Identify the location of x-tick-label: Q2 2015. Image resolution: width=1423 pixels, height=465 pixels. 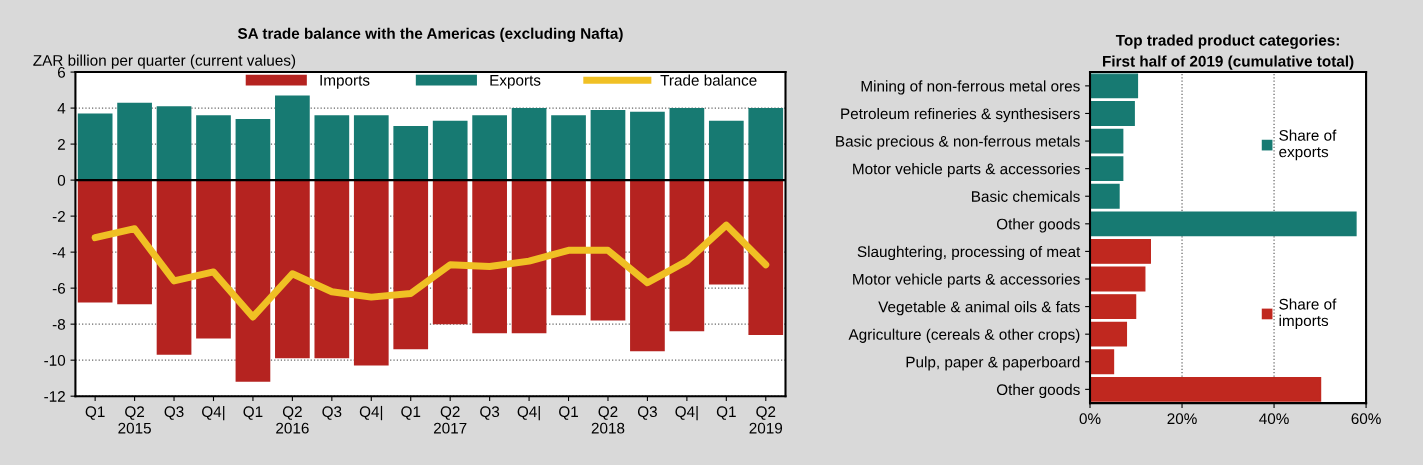
(134, 420).